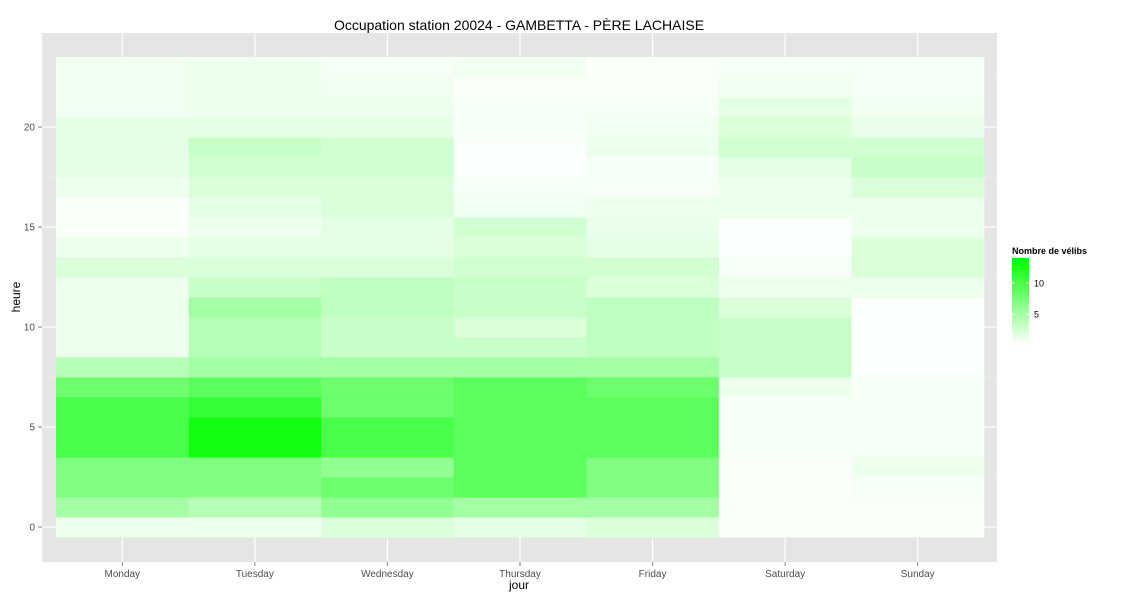 The image size is (1125, 600). I want to click on x-tick-label: Tuesday, so click(255, 574).